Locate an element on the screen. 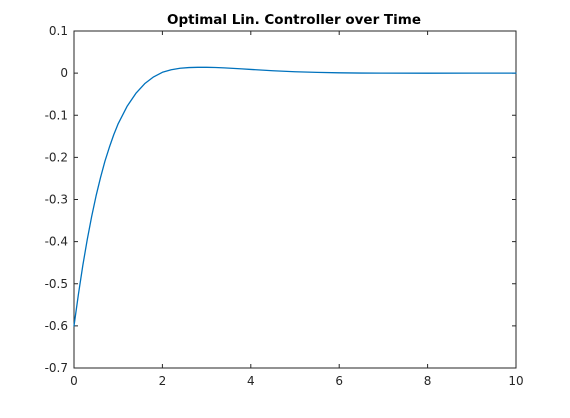 The image size is (570, 418). x-tick-label-4: 8 is located at coordinates (428, 381).